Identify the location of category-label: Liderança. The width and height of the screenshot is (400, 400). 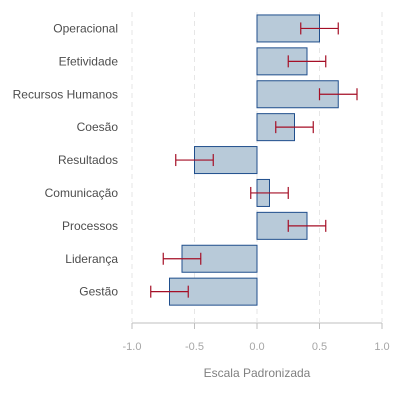
(91, 259).